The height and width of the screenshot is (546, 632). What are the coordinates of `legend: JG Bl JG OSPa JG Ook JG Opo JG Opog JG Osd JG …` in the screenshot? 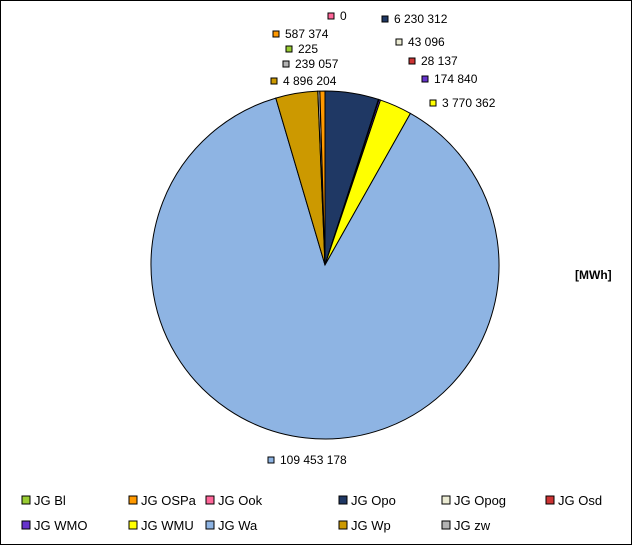 It's located at (311, 513).